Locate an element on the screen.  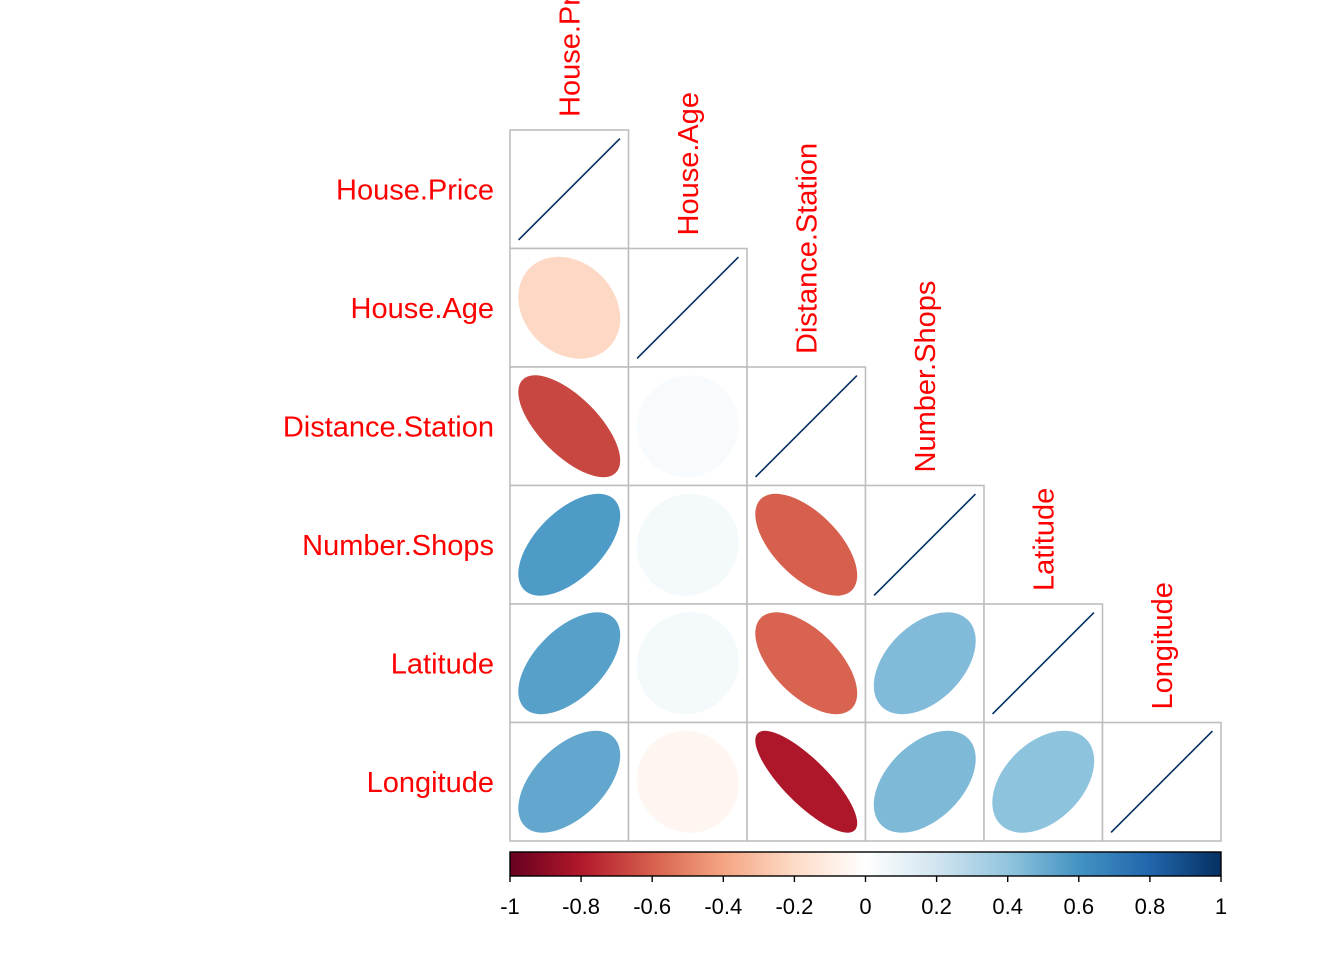
cell-longitude-house-age is located at coordinates (687, 781).